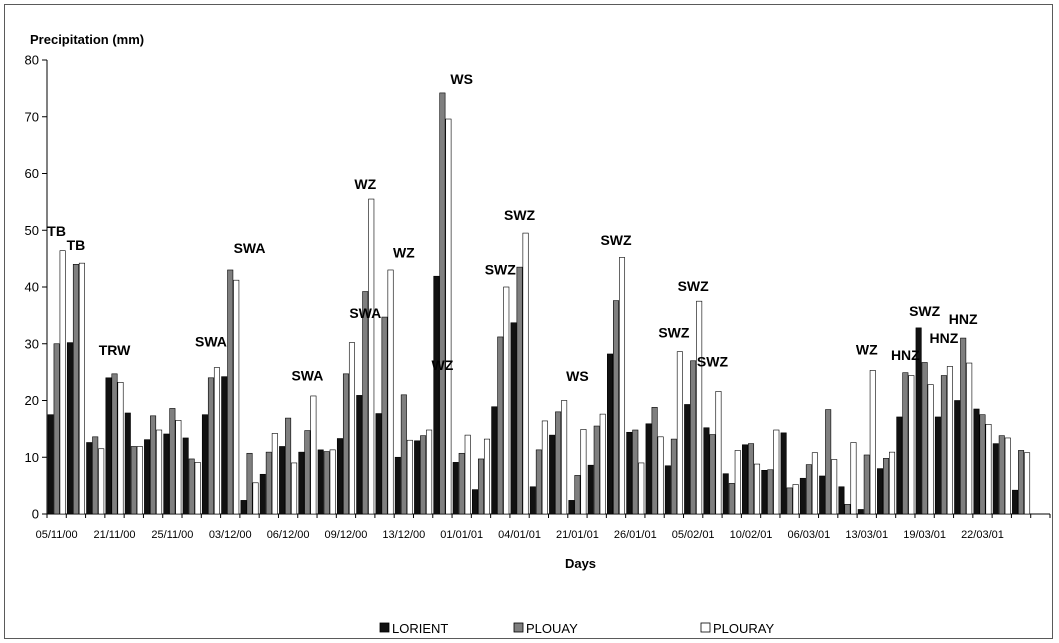  I want to click on x-tick-label: 05/11/00, so click(57, 535).